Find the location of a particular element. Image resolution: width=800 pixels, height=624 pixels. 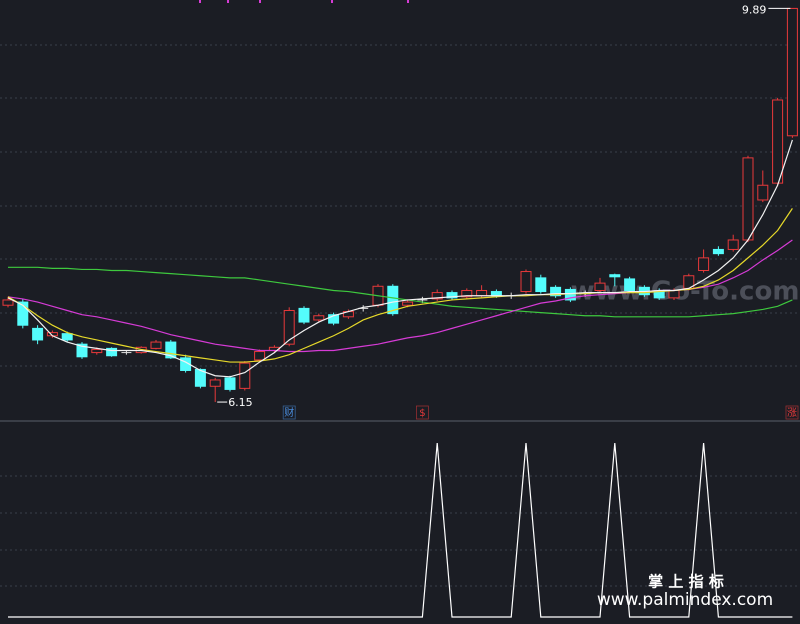

top-markers is located at coordinates (304, 1).